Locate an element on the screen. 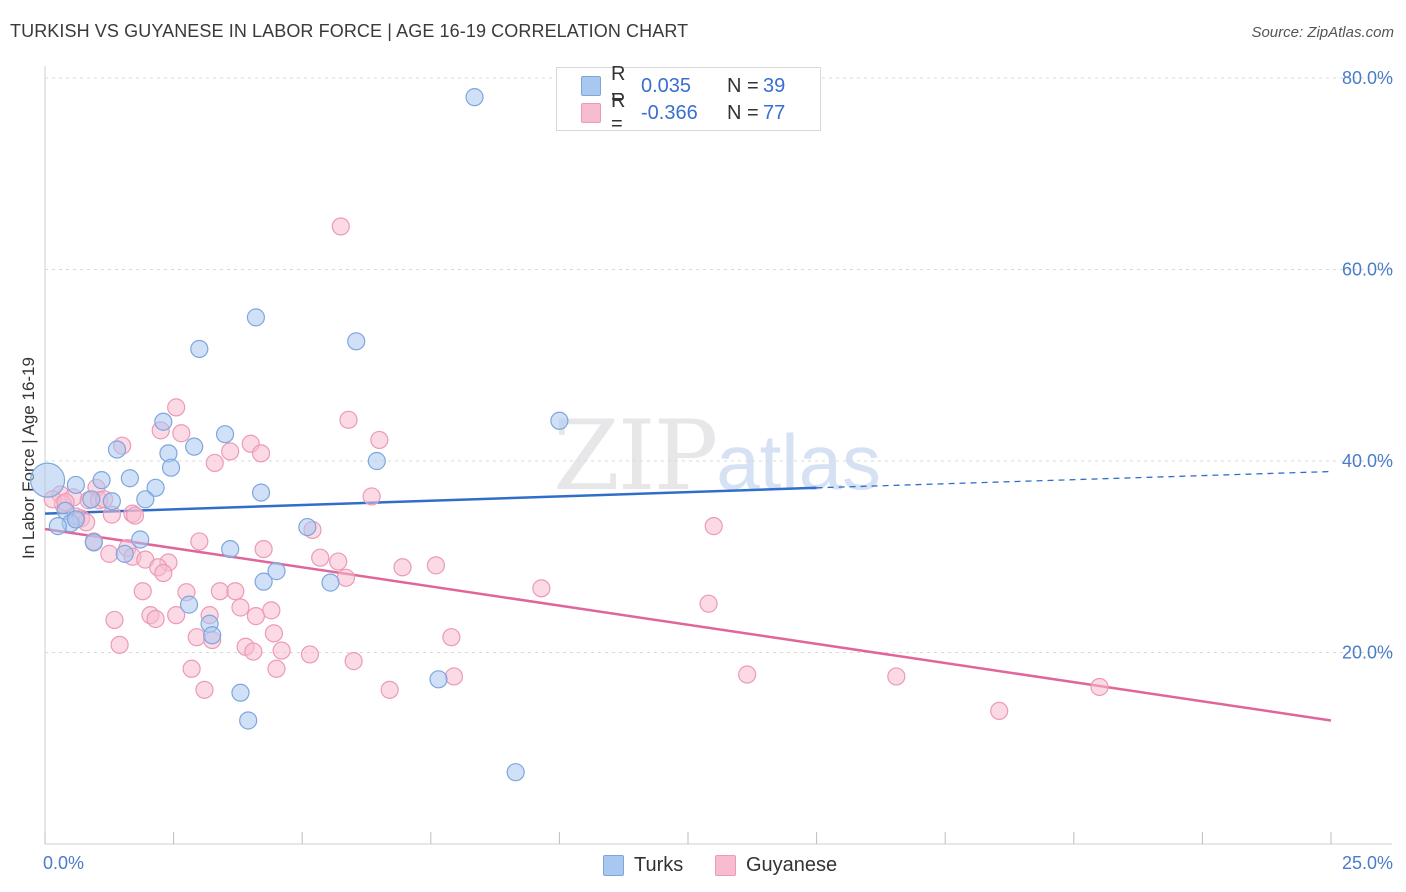 The height and width of the screenshot is (892, 1406). correlation-legend: R = 0.035 N = 39 R = -0.366 N = 77 is located at coordinates (688, 99).